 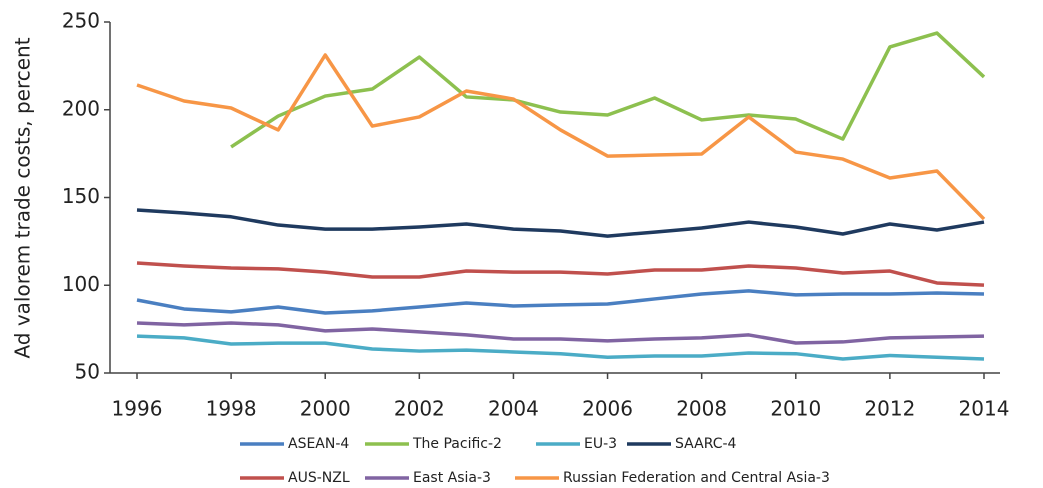 I want to click on x-tick-label: 2008, so click(x=701, y=409).